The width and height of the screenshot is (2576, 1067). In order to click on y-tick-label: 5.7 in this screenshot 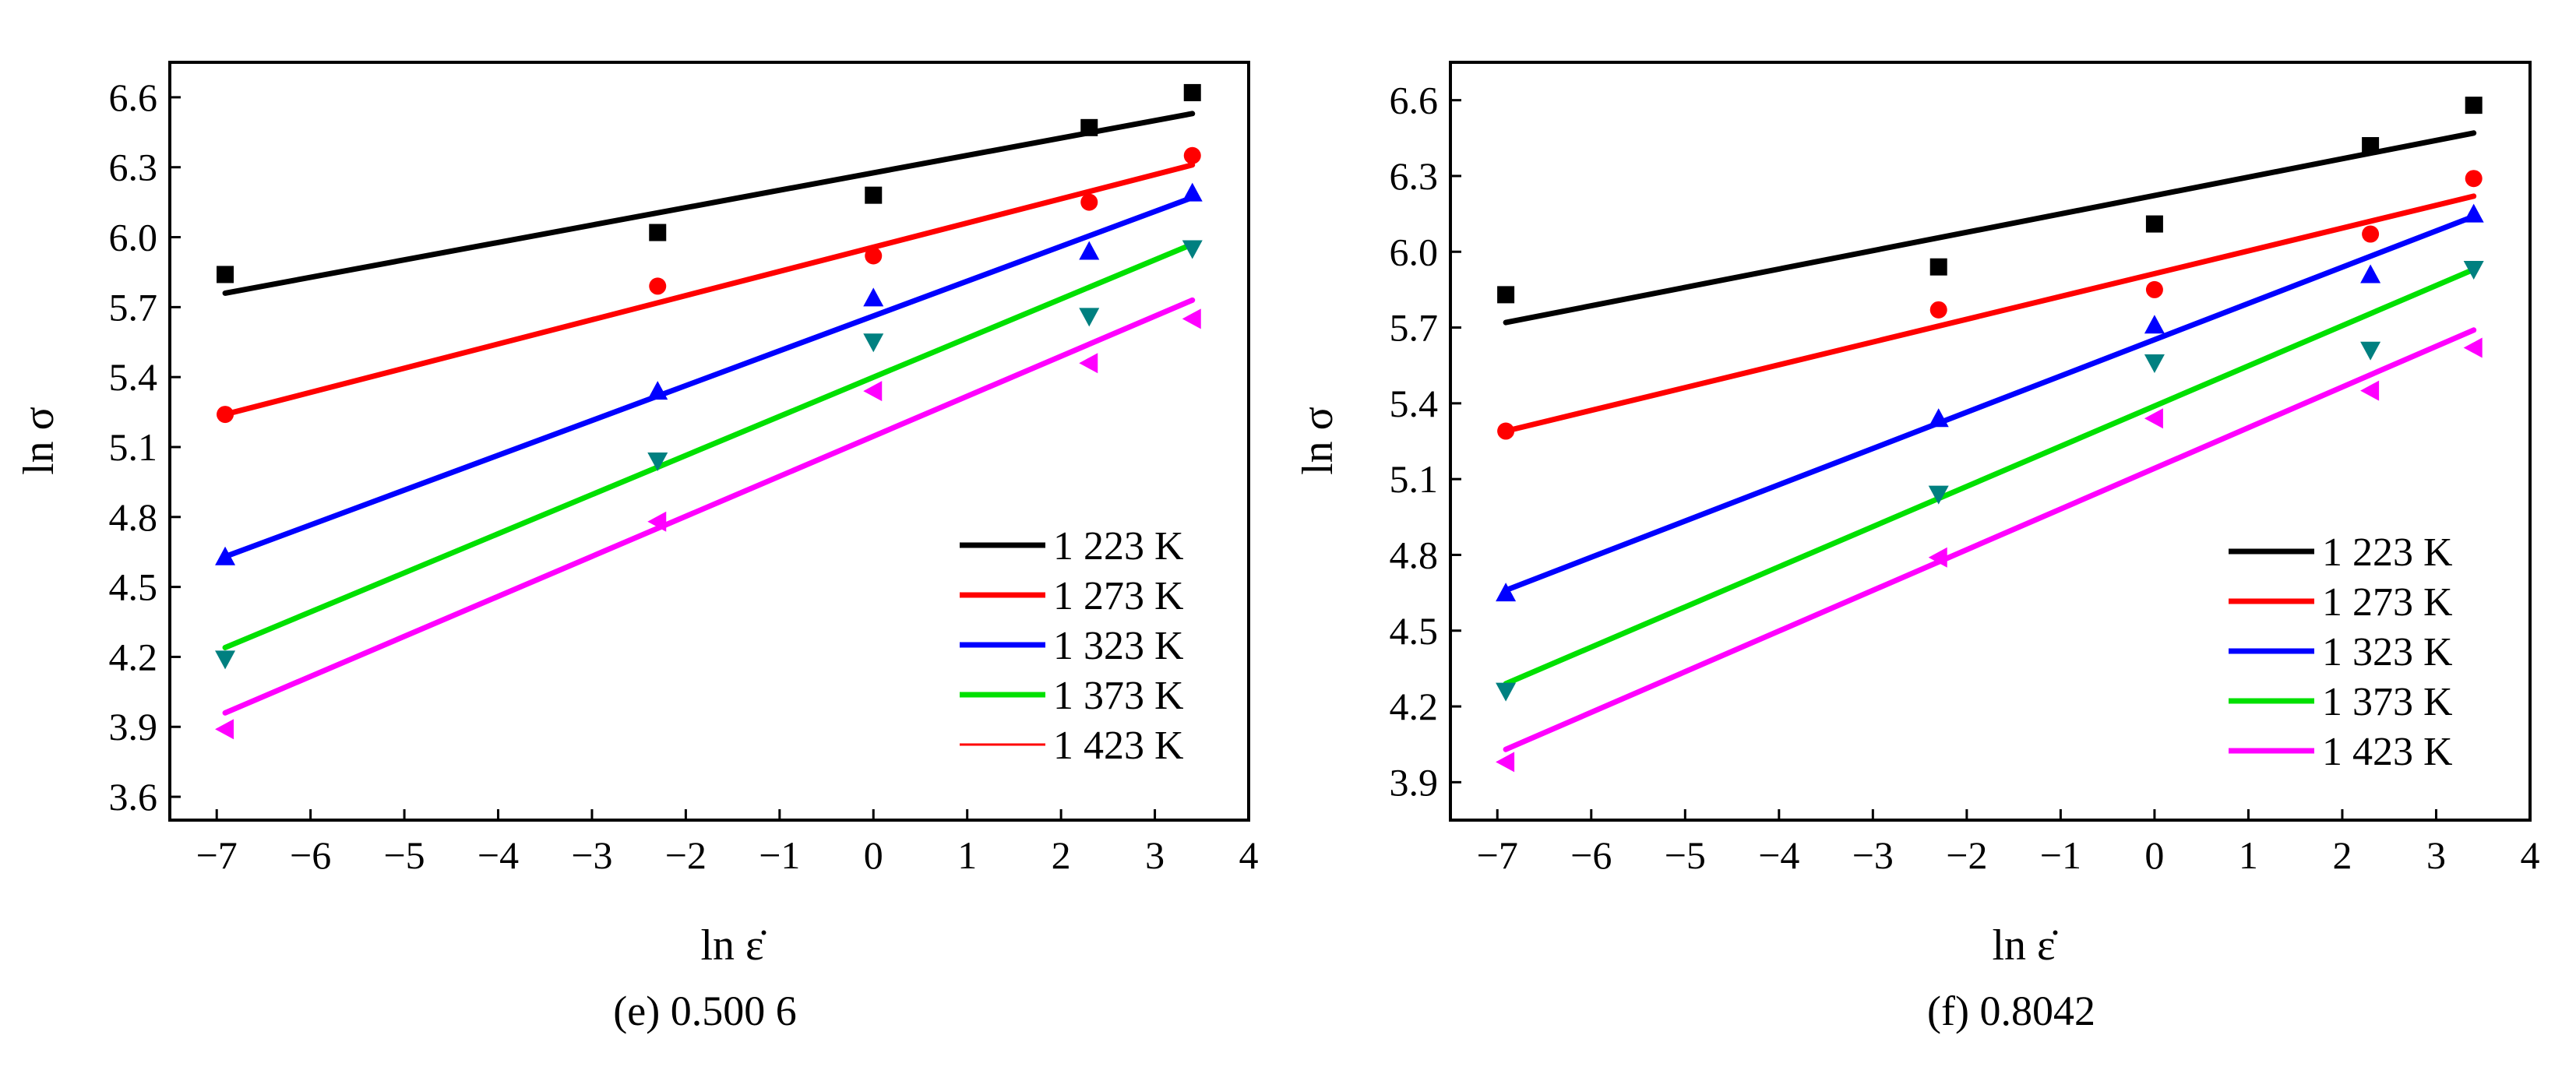, I will do `click(1415, 328)`.